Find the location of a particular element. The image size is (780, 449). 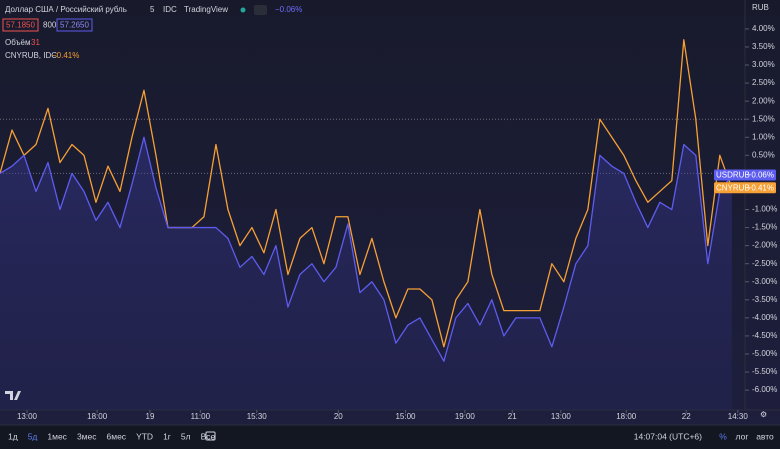

range-button: Все is located at coordinates (208, 436).